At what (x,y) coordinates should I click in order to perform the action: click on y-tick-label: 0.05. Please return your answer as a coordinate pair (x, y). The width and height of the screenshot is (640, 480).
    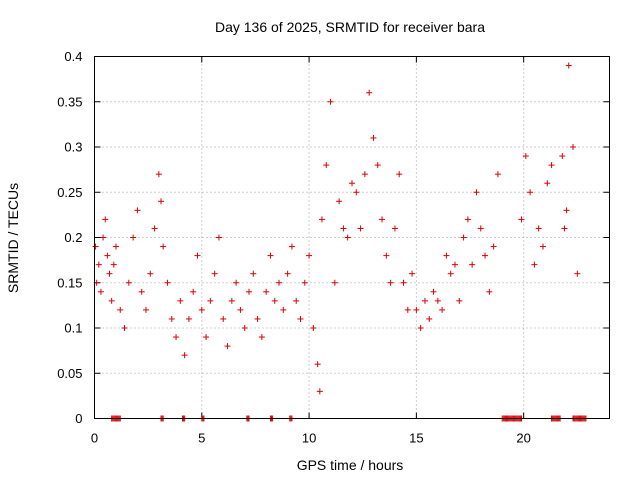
    Looking at the image, I should click on (69, 373).